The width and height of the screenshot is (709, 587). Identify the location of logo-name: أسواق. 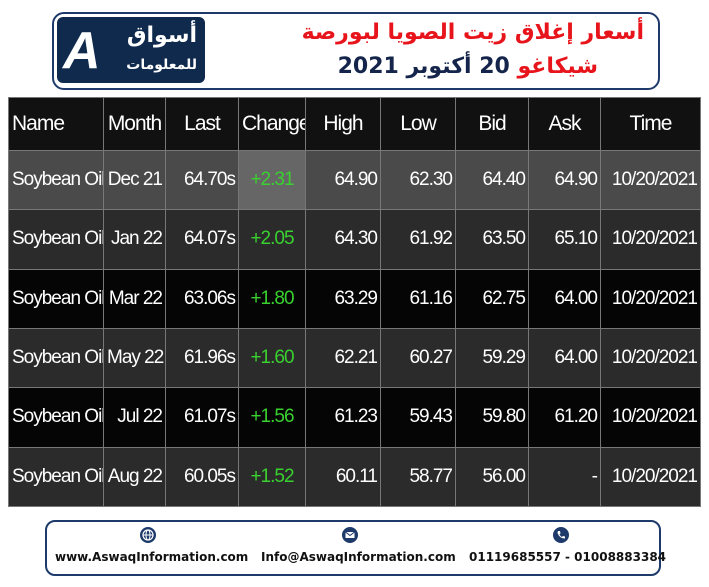
(161, 35).